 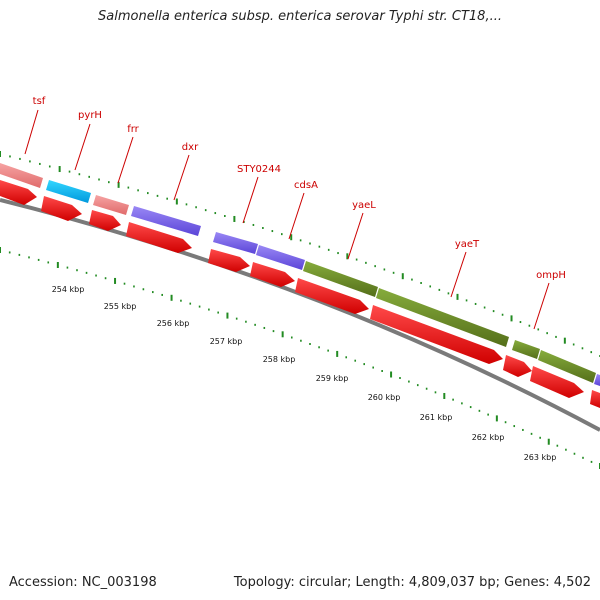 I want to click on gene-label-dxr: dxr, so click(x=190, y=147).